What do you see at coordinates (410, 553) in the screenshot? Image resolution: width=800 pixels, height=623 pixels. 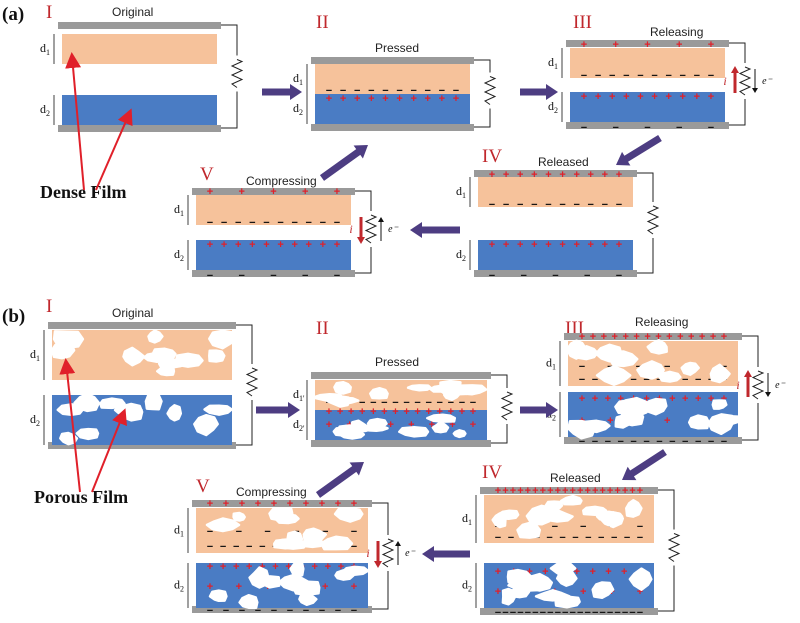 I see `electron-symbol: e⁻` at bounding box center [410, 553].